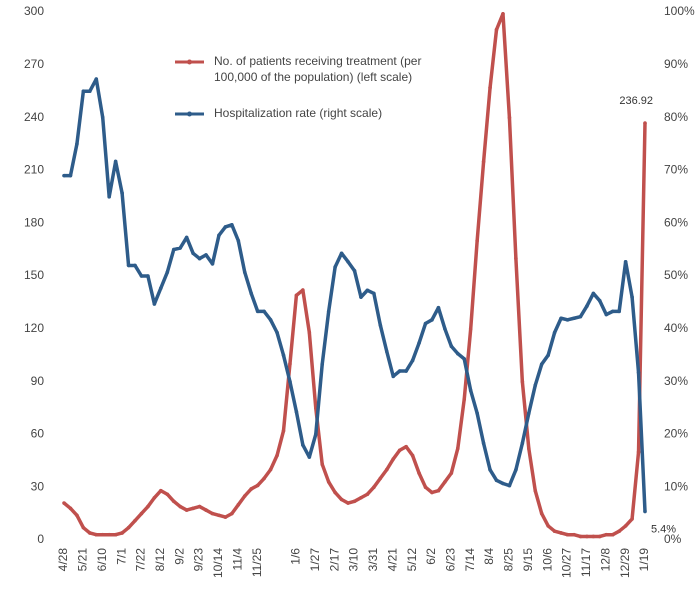 Image resolution: width=697 pixels, height=592 pixels. I want to click on x-tick-label: 2/17, so click(334, 560).